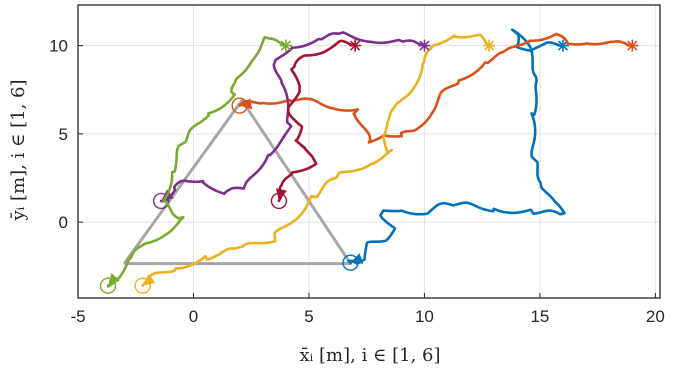  Describe the element at coordinates (424, 316) in the screenshot. I see `x-tick-label: 10` at that location.